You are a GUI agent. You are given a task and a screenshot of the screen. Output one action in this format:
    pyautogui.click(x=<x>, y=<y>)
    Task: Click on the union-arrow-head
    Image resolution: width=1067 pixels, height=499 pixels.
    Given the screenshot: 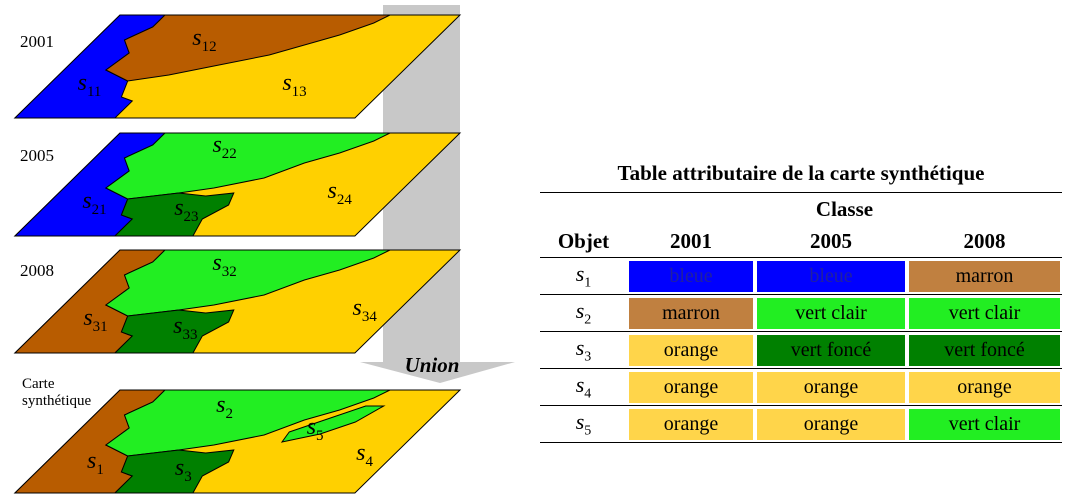 What is the action you would take?
    pyautogui.click(x=437, y=372)
    